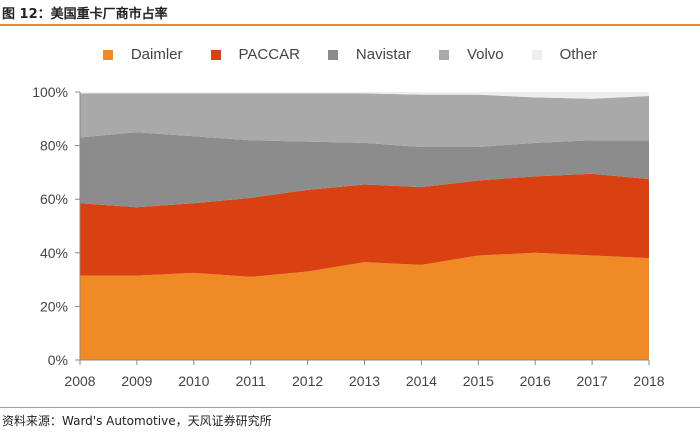  What do you see at coordinates (79, 381) in the screenshot?
I see `x-tick-label: 2008` at bounding box center [79, 381].